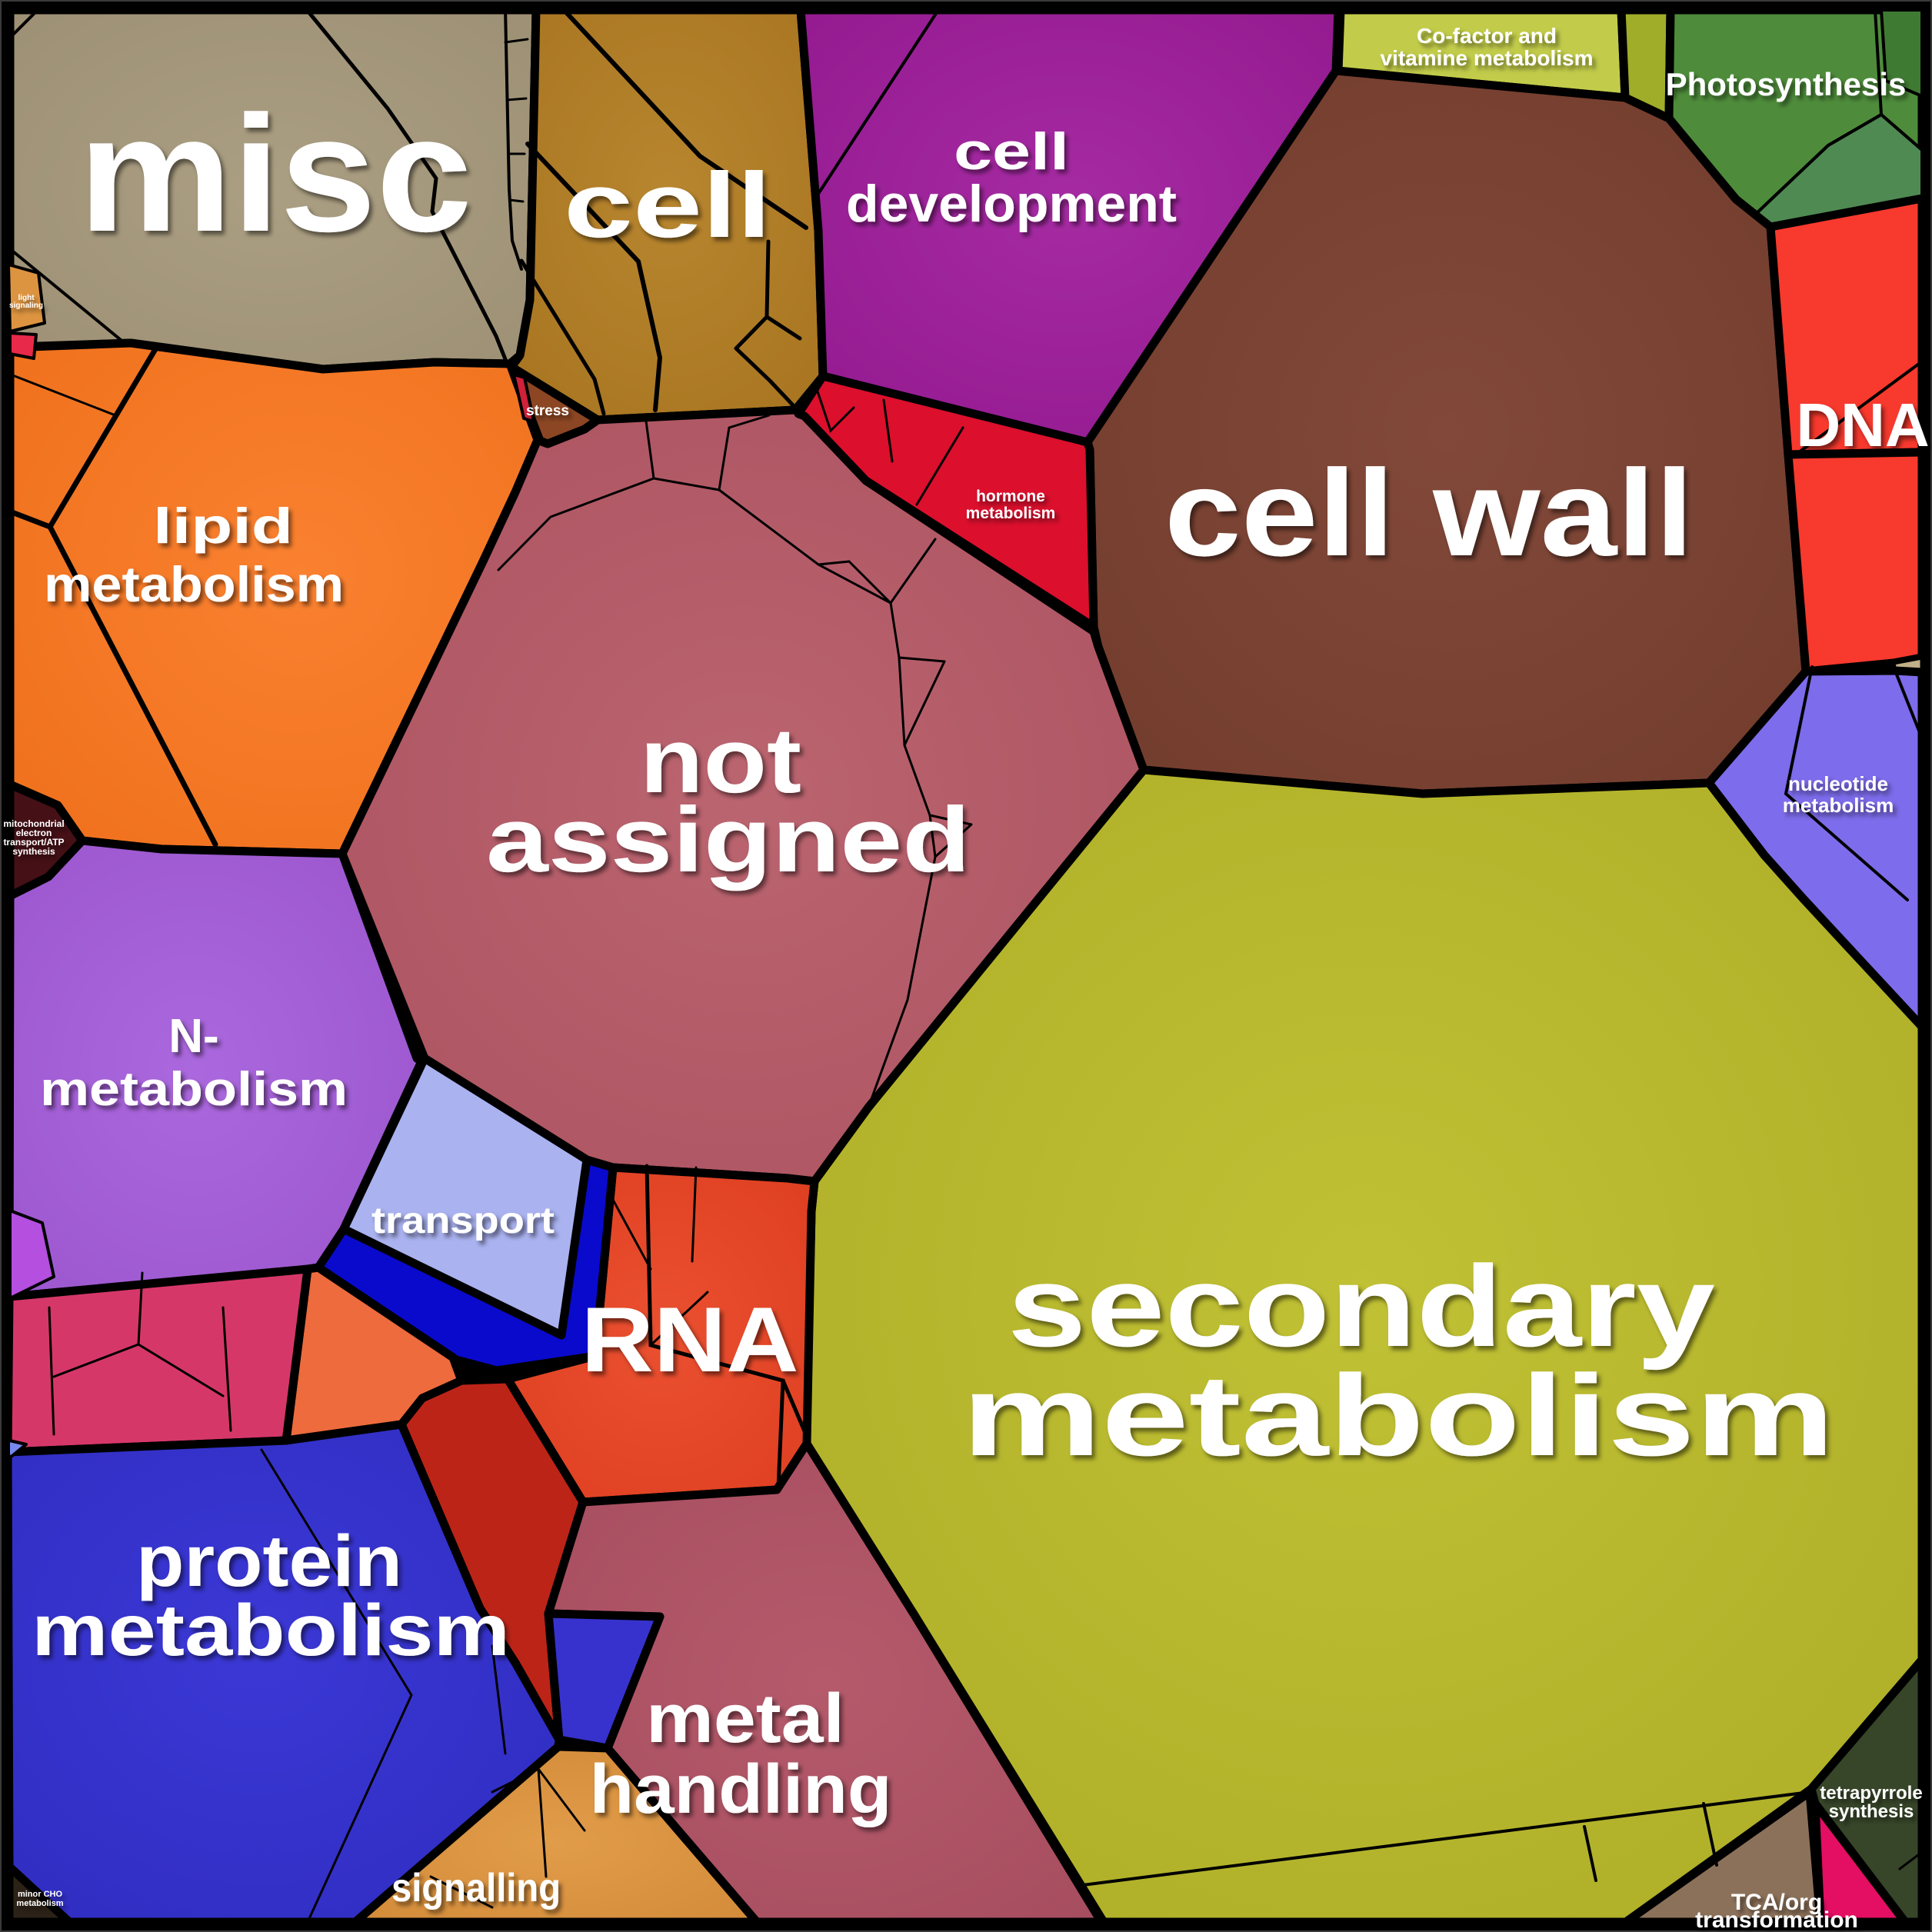 This screenshot has width=1932, height=1932. What do you see at coordinates (33, 842) in the screenshot?
I see `svg-text: transport/ATP` at bounding box center [33, 842].